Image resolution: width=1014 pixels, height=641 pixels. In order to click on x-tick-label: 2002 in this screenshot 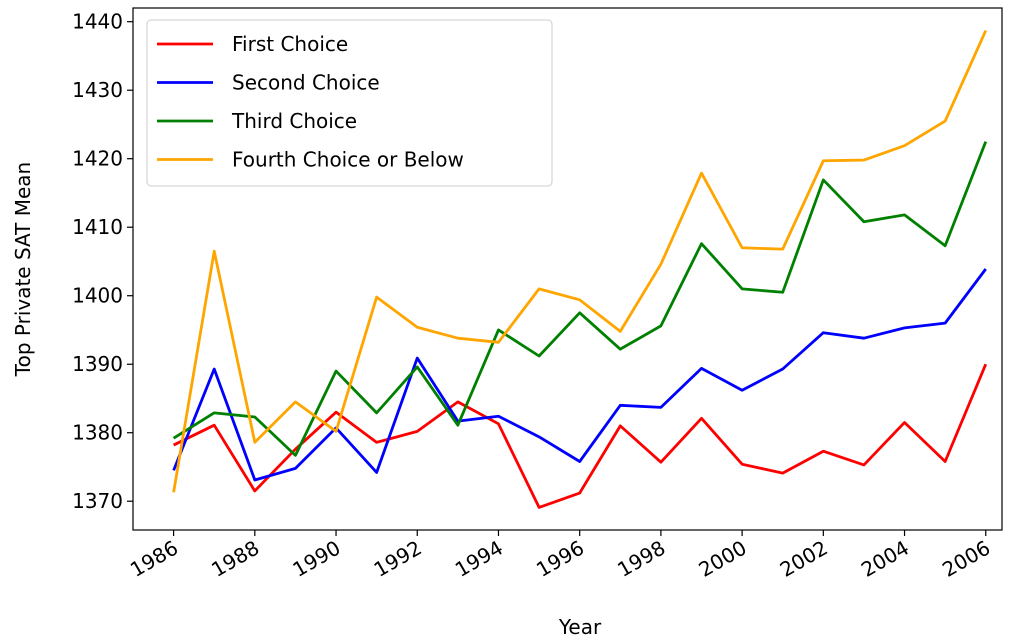, I will do `click(804, 559)`.